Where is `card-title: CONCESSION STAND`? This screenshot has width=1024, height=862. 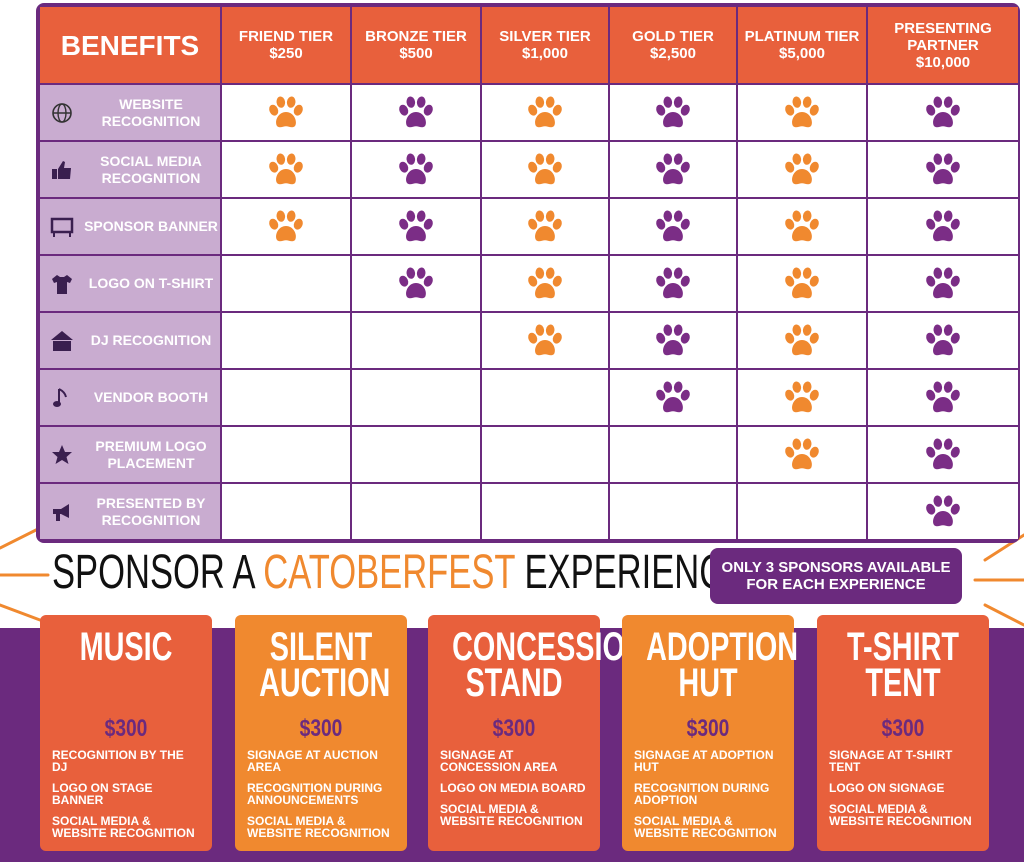 card-title: CONCESSION STAND is located at coordinates (549, 665).